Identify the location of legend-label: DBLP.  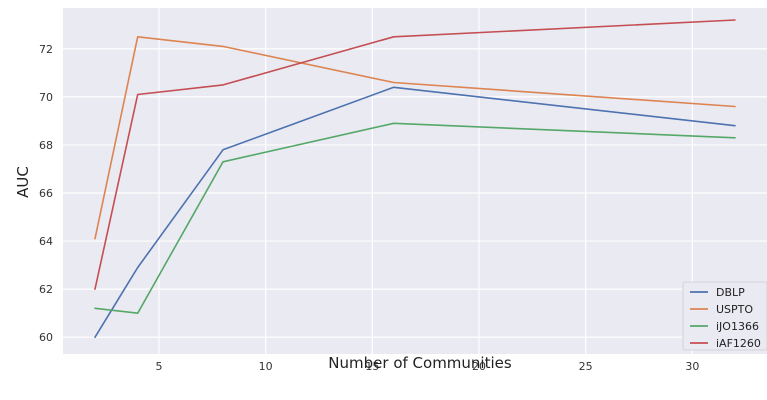
(730, 292).